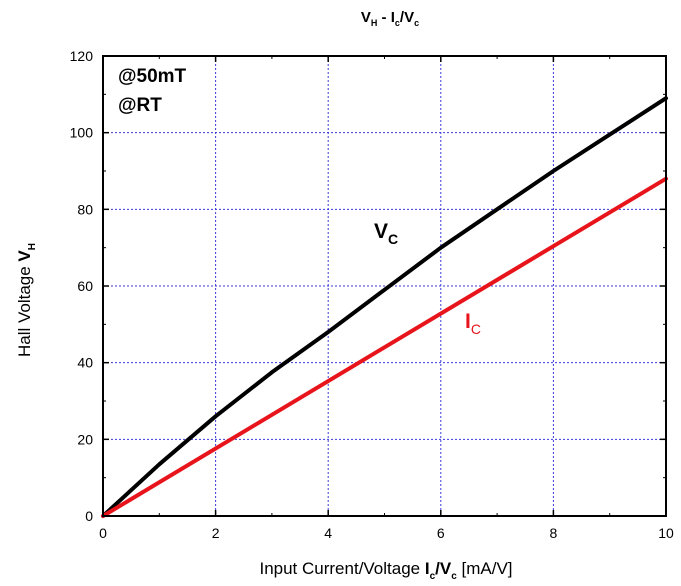  What do you see at coordinates (554, 533) in the screenshot?
I see `x-tick-label: 8` at bounding box center [554, 533].